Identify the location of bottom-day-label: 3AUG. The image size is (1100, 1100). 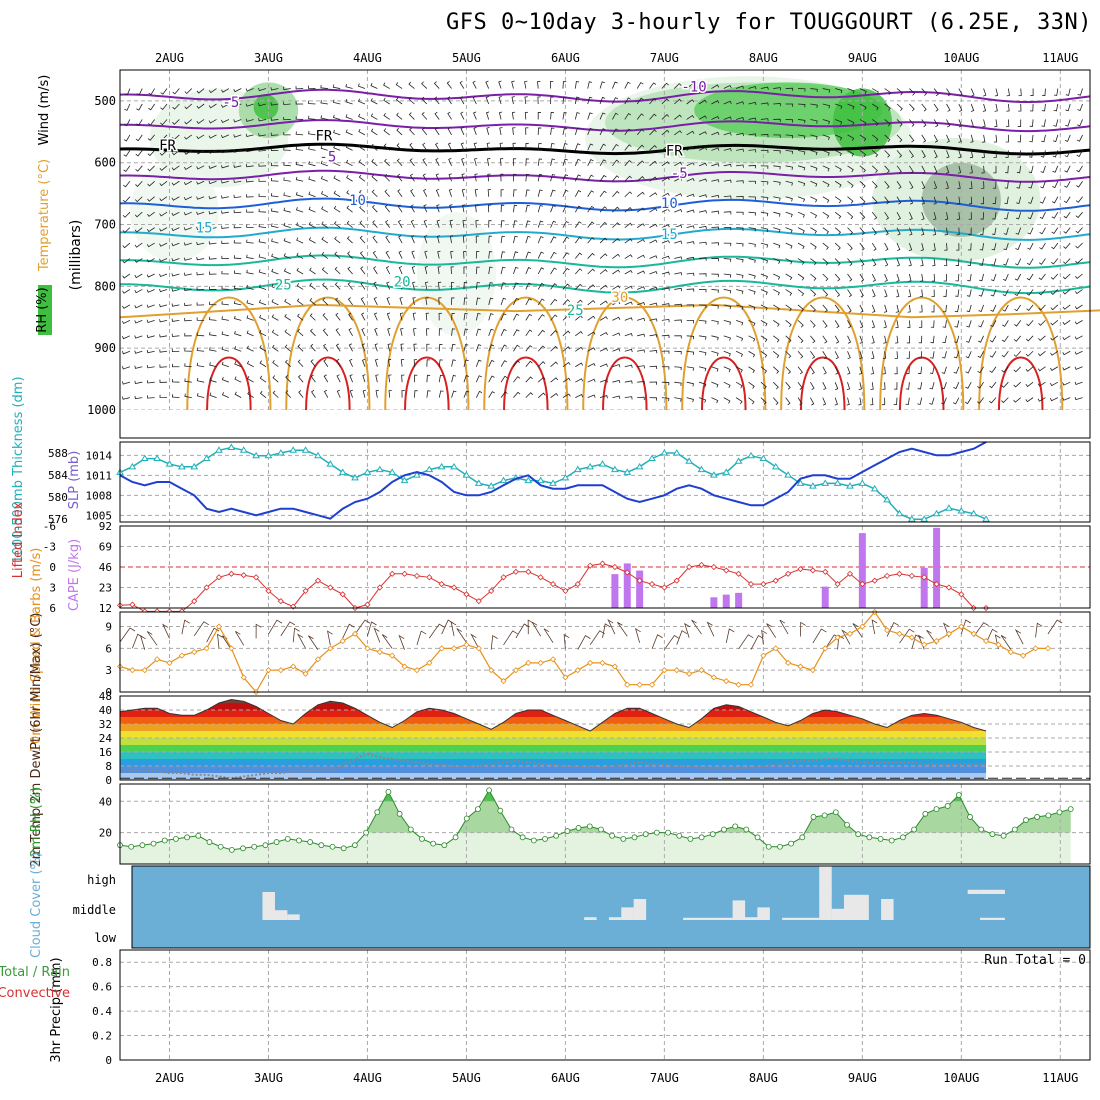
(268, 1078).